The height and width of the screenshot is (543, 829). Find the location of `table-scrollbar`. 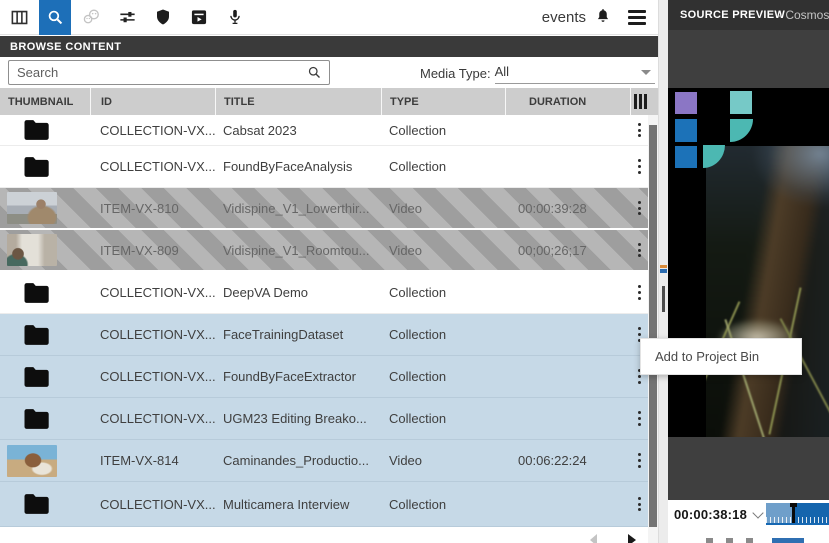

table-scrollbar is located at coordinates (653, 329).